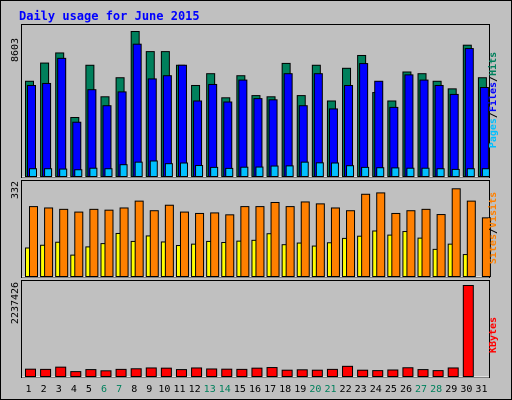 Image resolution: width=512 pixels, height=400 pixels. I want to click on x-tick-label: 27, so click(421, 389).